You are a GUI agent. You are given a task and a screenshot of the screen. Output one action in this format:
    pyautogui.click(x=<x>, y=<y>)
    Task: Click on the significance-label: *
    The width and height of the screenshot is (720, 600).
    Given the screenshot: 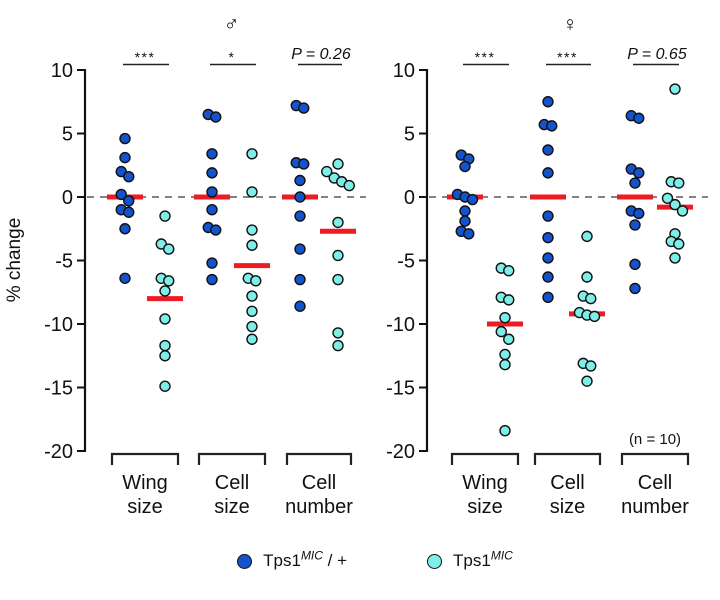 What is the action you would take?
    pyautogui.click(x=232, y=57)
    